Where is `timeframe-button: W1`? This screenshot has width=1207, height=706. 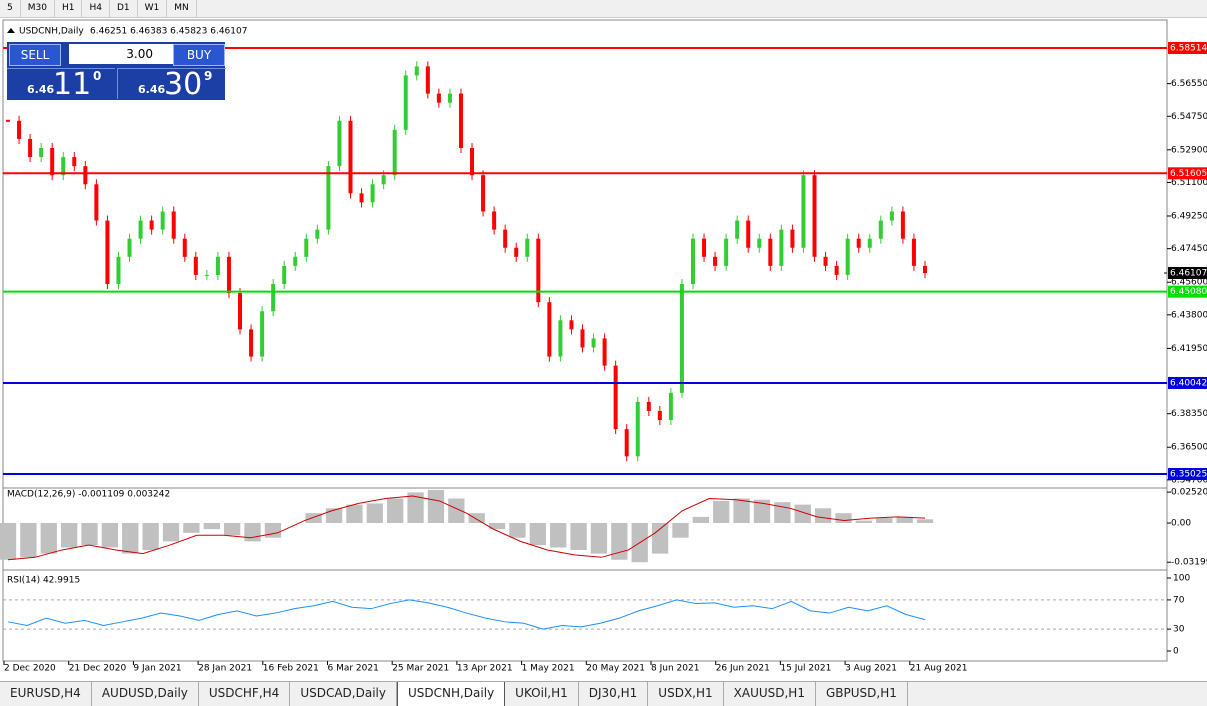
timeframe-button: W1 is located at coordinates (153, 8).